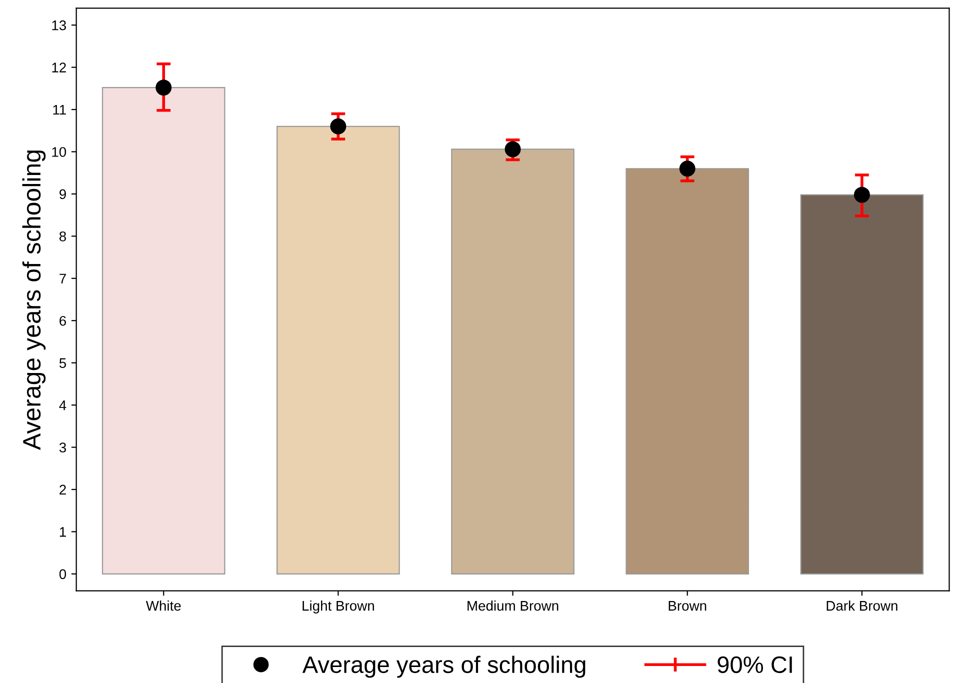  What do you see at coordinates (59, 25) in the screenshot?
I see `y-tick-label: 13` at bounding box center [59, 25].